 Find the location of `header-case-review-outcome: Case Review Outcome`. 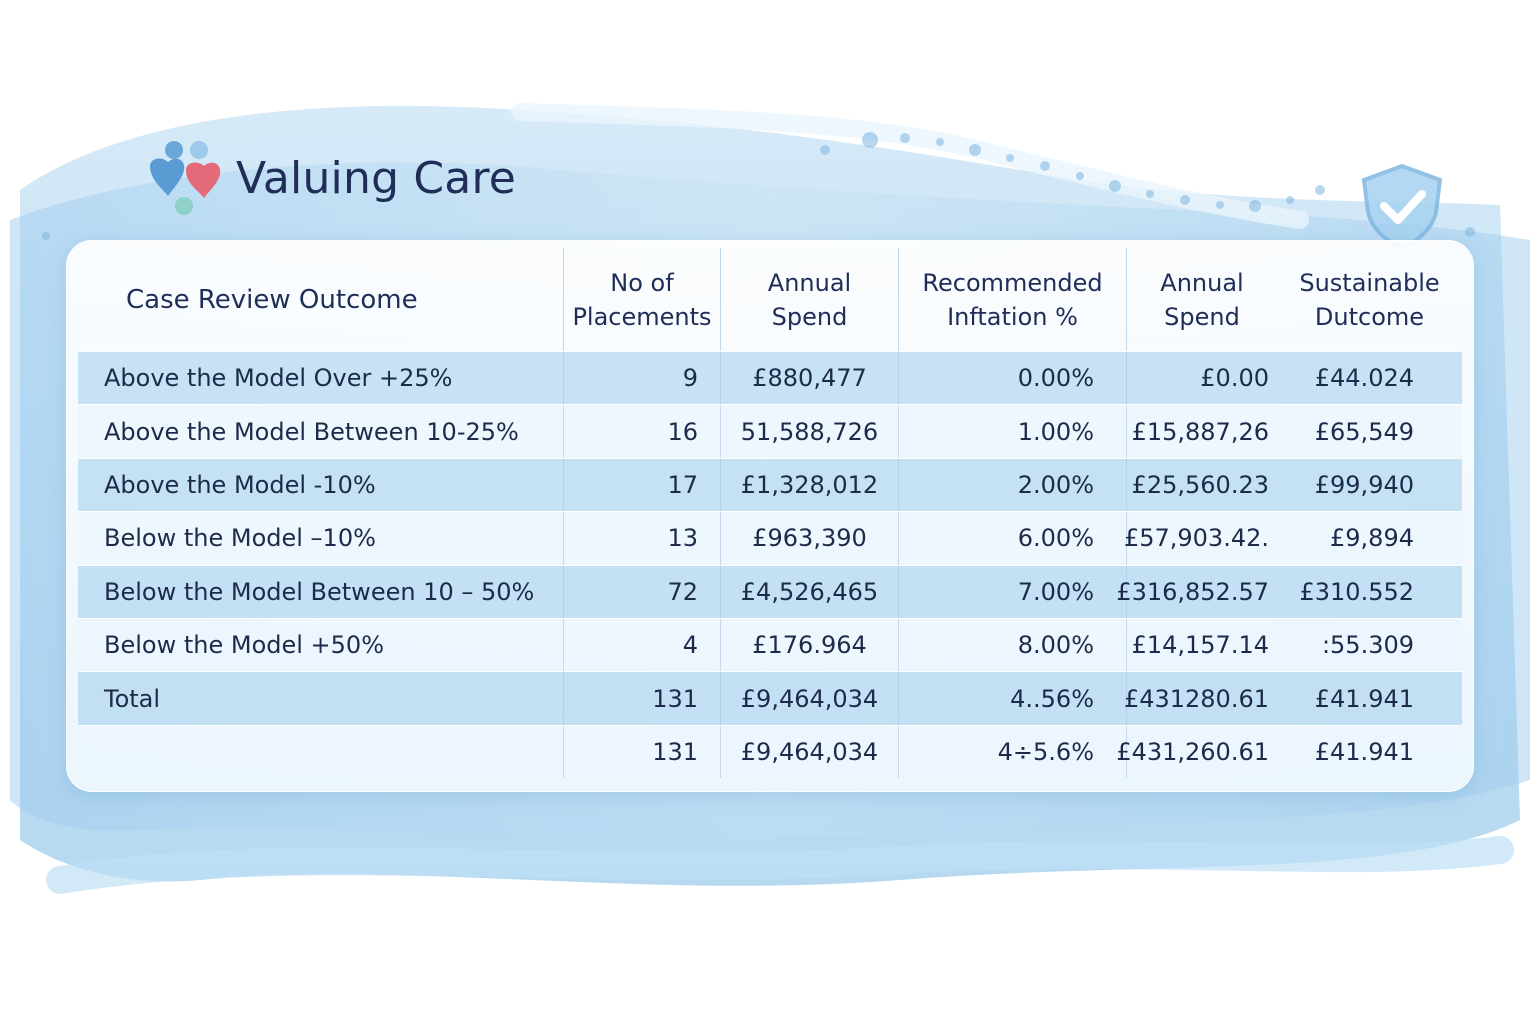

header-case-review-outcome: Case Review Outcome is located at coordinates (321, 299).